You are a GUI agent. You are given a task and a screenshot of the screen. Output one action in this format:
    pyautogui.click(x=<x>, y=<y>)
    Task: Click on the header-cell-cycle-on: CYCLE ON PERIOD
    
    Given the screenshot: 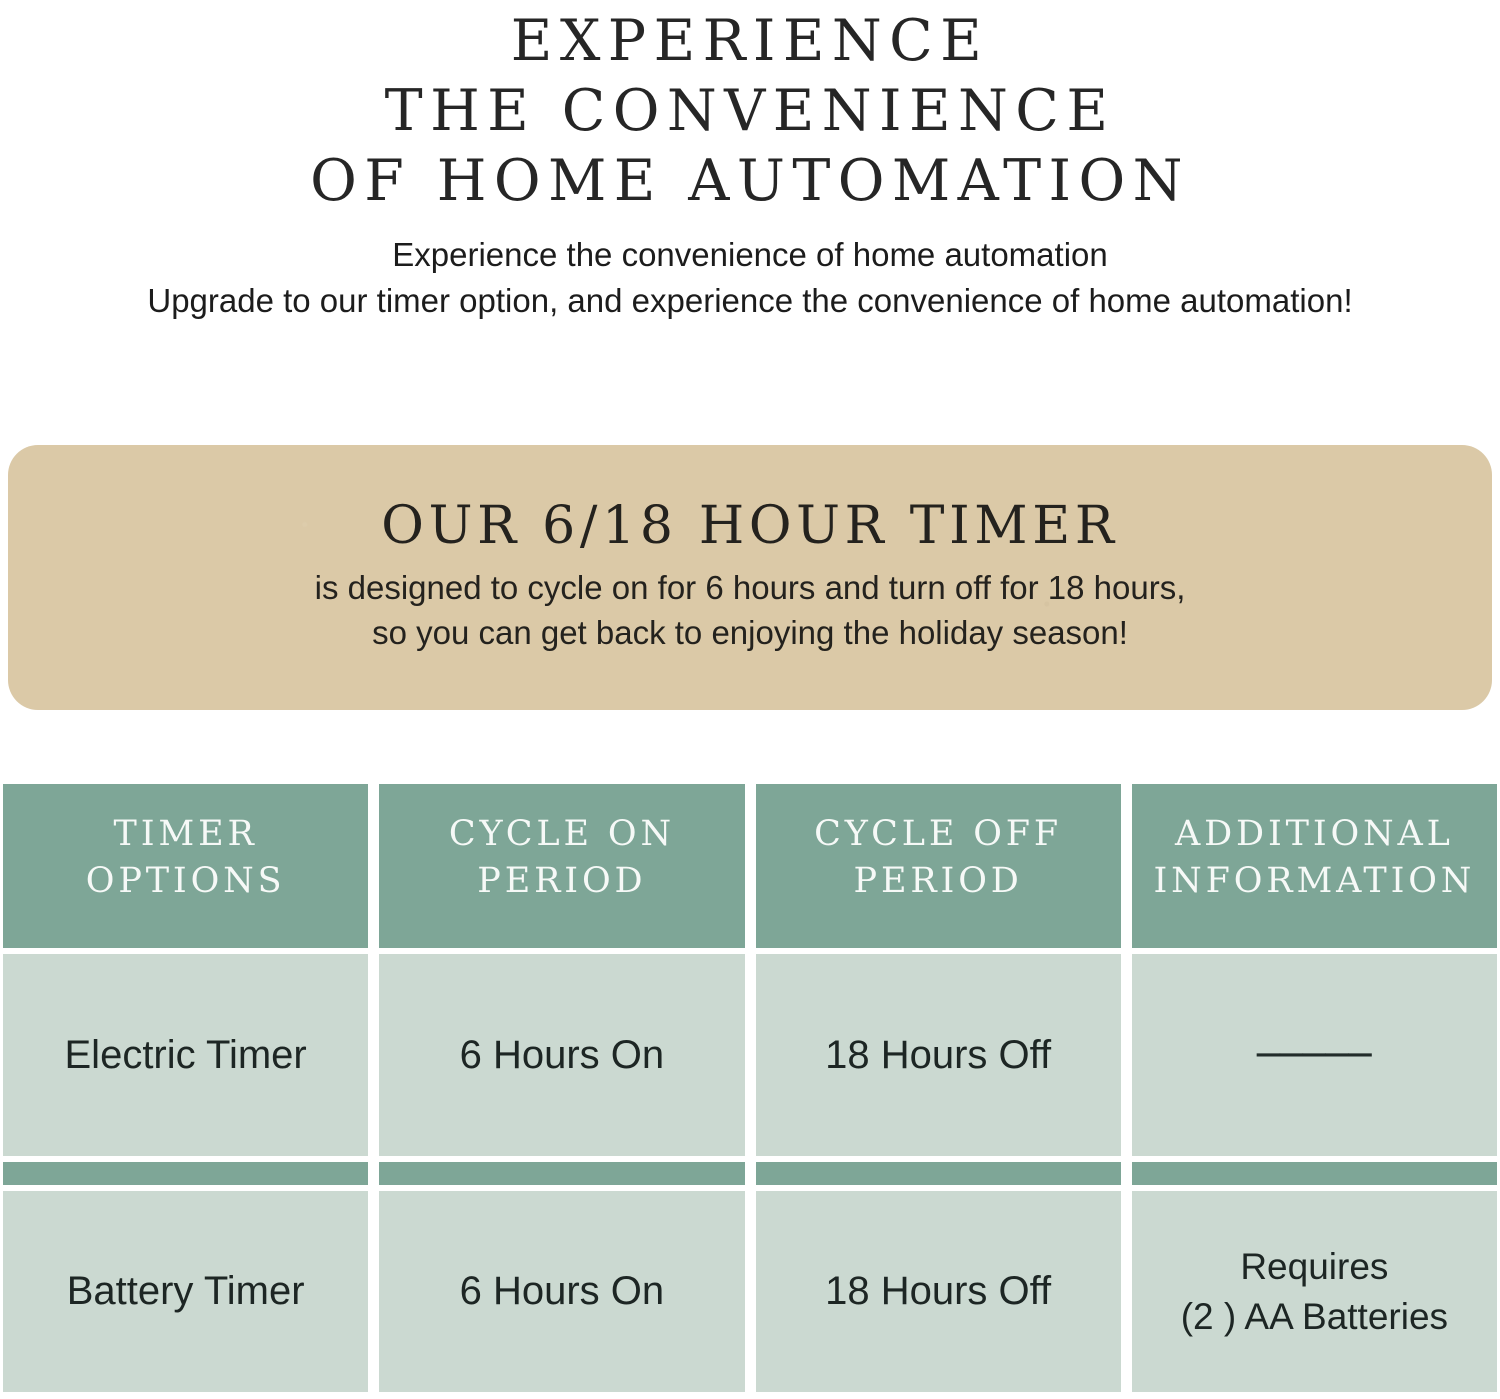 What is the action you would take?
    pyautogui.click(x=562, y=866)
    